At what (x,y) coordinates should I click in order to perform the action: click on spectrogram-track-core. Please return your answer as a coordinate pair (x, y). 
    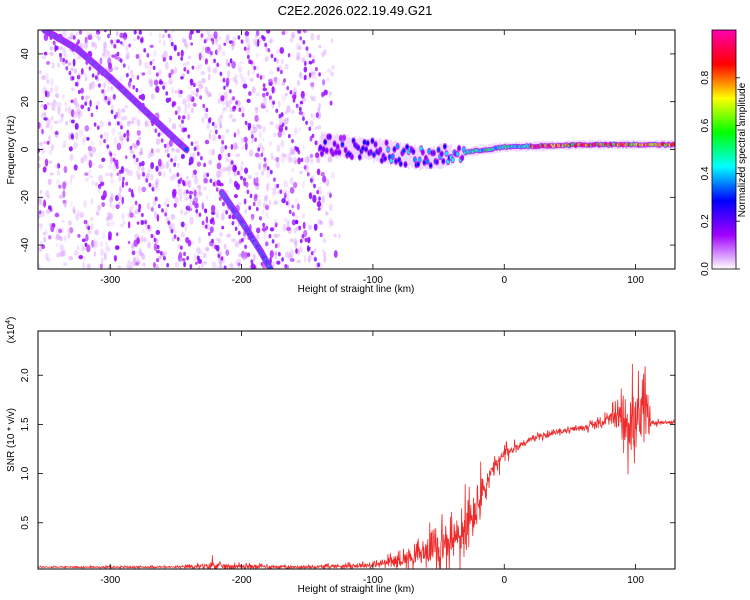
    Looking at the image, I should click on (186, 149).